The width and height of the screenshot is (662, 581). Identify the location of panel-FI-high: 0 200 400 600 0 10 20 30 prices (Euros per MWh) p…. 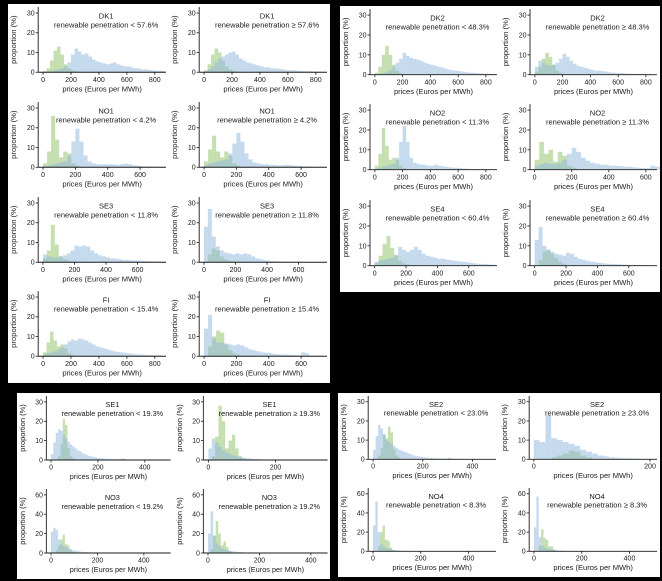
(249, 335).